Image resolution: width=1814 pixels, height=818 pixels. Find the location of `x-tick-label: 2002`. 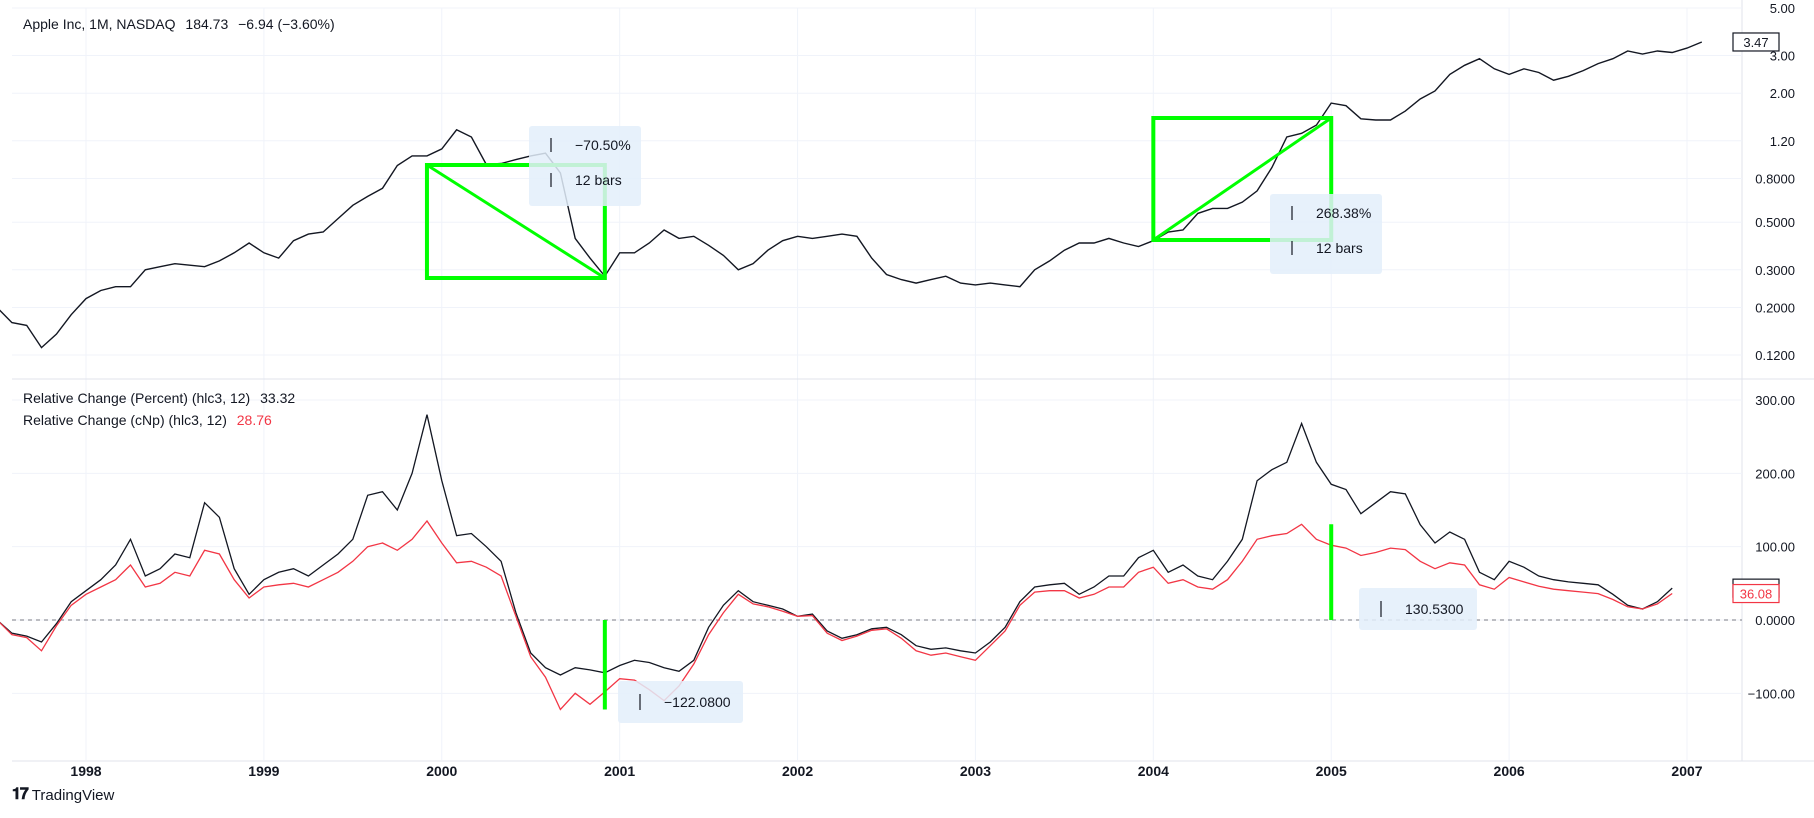

x-tick-label: 2002 is located at coordinates (797, 771).